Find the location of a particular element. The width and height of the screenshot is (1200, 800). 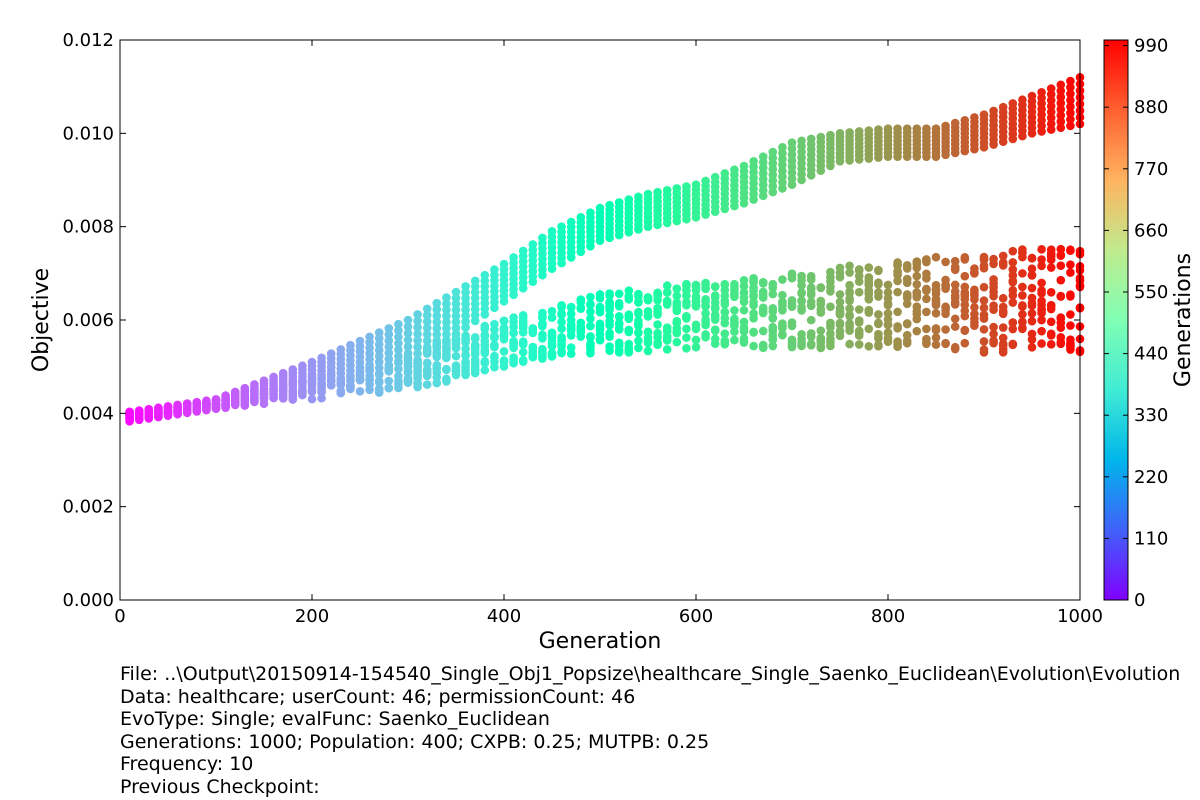

y-tick-label: 0.004 is located at coordinates (88, 413).